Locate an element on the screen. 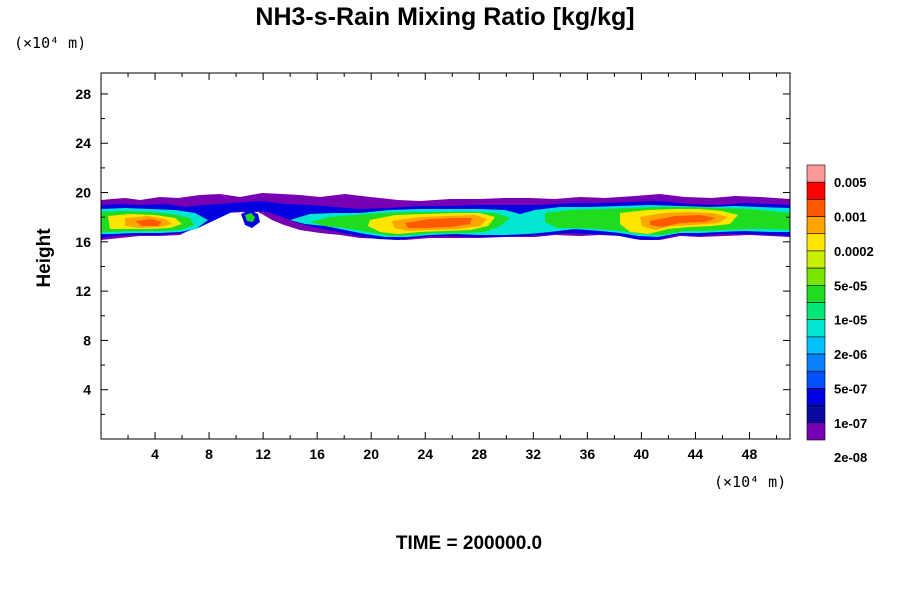  x-tick-label: 44 is located at coordinates (696, 454).